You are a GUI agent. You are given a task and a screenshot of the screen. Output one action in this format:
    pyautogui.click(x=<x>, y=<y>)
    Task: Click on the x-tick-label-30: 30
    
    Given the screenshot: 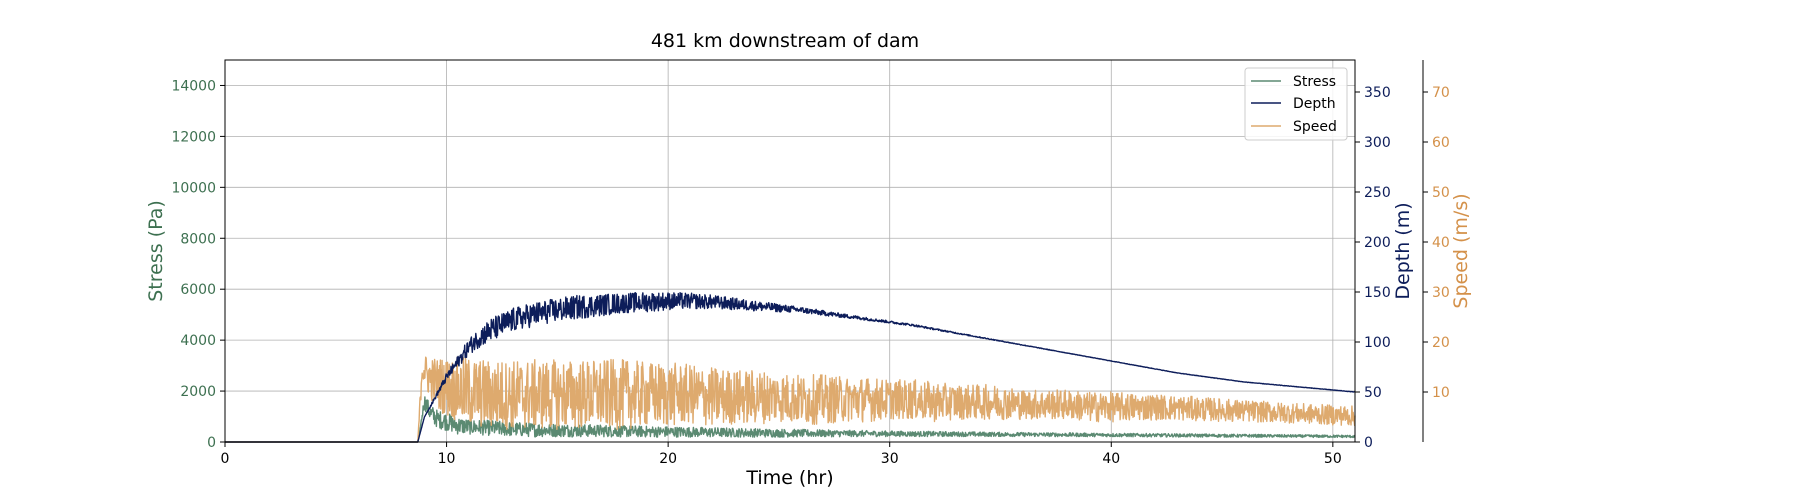 What is the action you would take?
    pyautogui.click(x=890, y=459)
    